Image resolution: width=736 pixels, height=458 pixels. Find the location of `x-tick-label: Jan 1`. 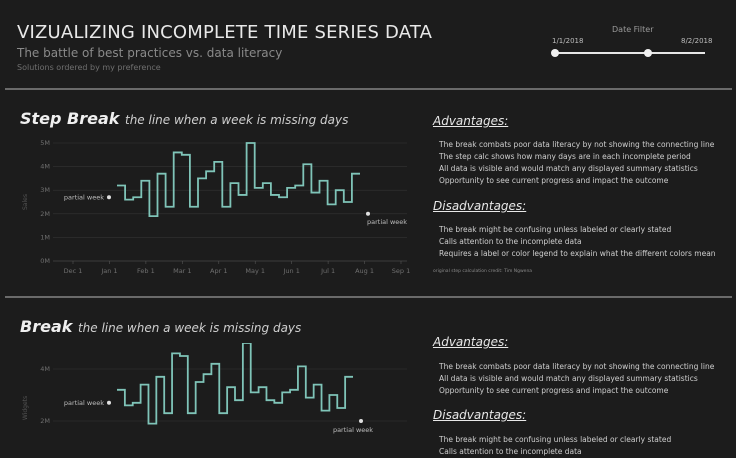

x-tick-label: Jan 1 is located at coordinates (108, 271).